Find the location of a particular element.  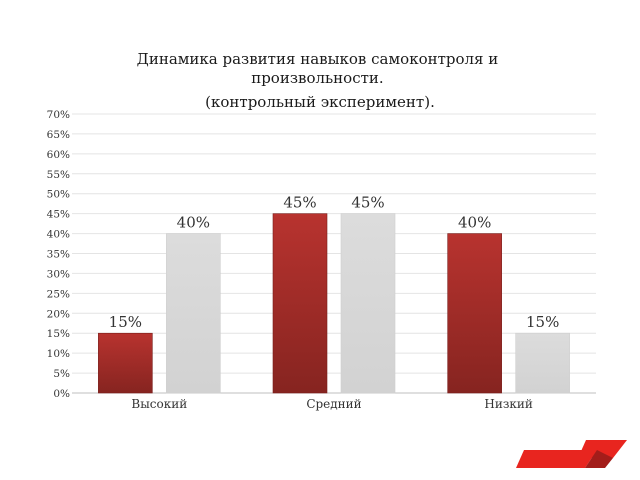

y-tick-label: 40% is located at coordinates (58, 235).